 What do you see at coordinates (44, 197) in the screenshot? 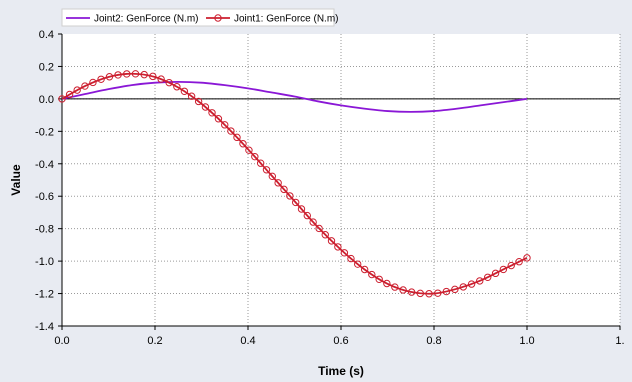
I see `y-tick-label: -0.6` at bounding box center [44, 197].